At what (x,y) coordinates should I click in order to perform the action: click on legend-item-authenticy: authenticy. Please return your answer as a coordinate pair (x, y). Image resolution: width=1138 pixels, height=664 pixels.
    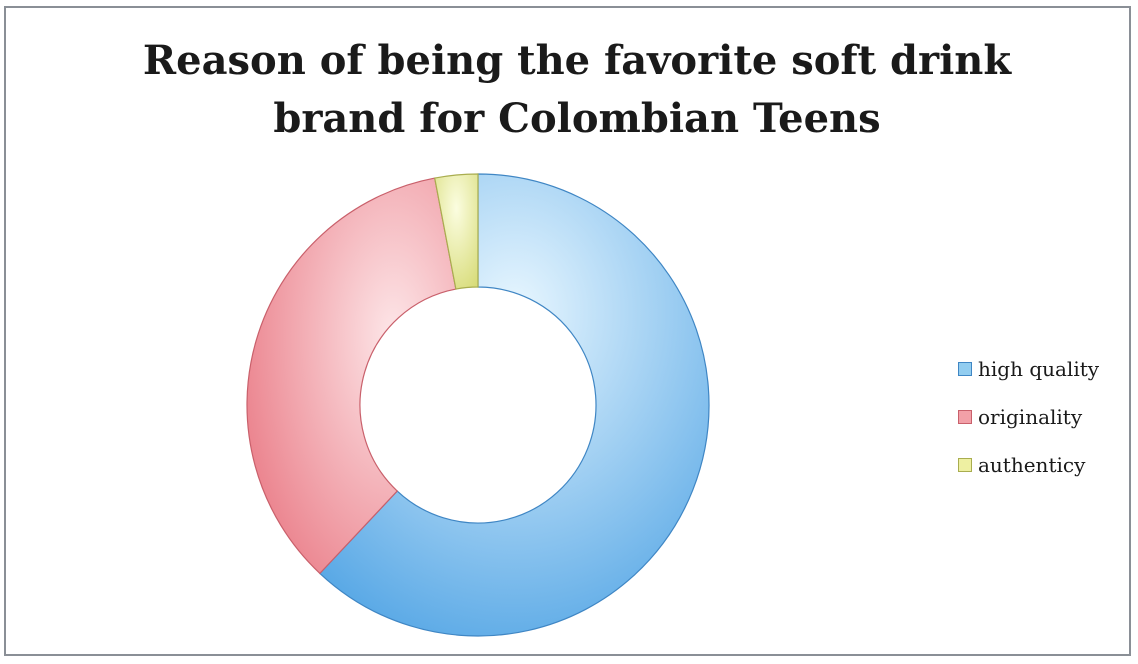
    Looking at the image, I should click on (1028, 465).